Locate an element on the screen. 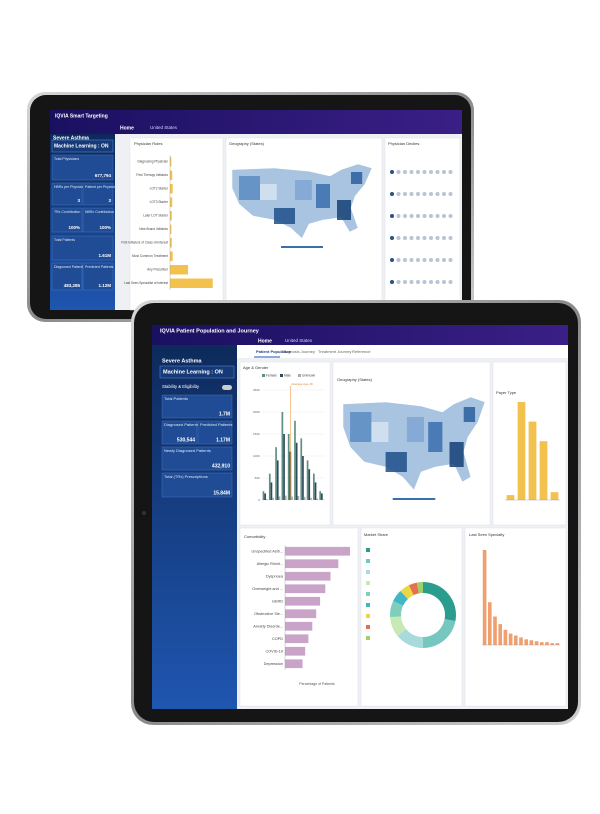 Image resolution: width=600 pixels, height=814 pixels. nav-item: Home is located at coordinates (265, 341).